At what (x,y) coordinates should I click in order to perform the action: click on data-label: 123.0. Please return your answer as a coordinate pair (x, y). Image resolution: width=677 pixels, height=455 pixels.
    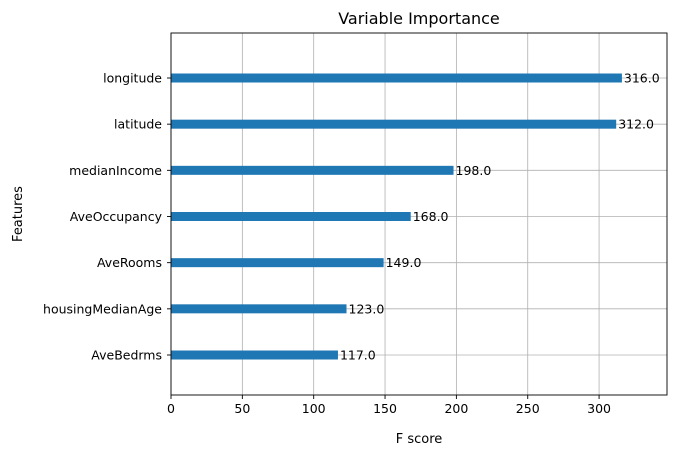
    Looking at the image, I should click on (367, 308).